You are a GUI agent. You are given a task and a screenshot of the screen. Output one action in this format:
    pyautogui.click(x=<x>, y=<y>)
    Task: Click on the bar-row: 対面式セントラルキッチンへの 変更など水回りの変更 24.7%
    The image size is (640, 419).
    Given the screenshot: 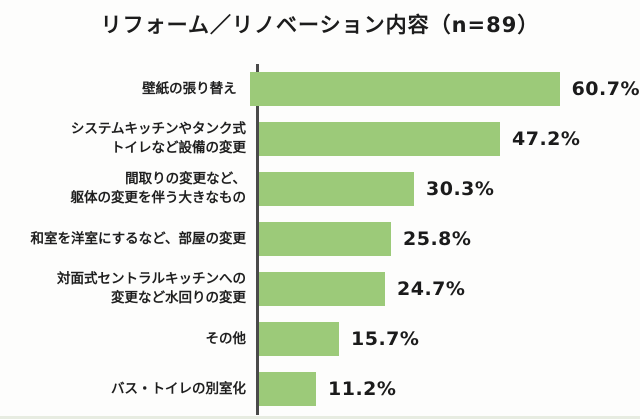 What is the action you would take?
    pyautogui.click(x=320, y=289)
    